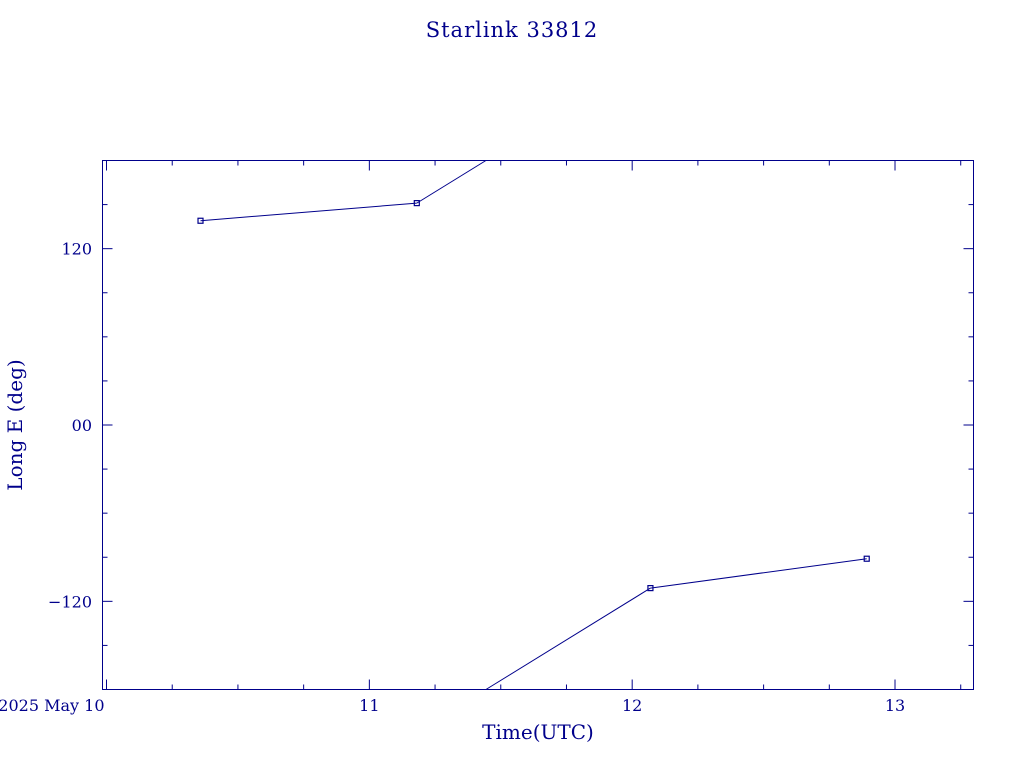 This screenshot has height=768, width=1024. Describe the element at coordinates (15, 424) in the screenshot. I see `y-axis-label: Long E (deg)` at that location.